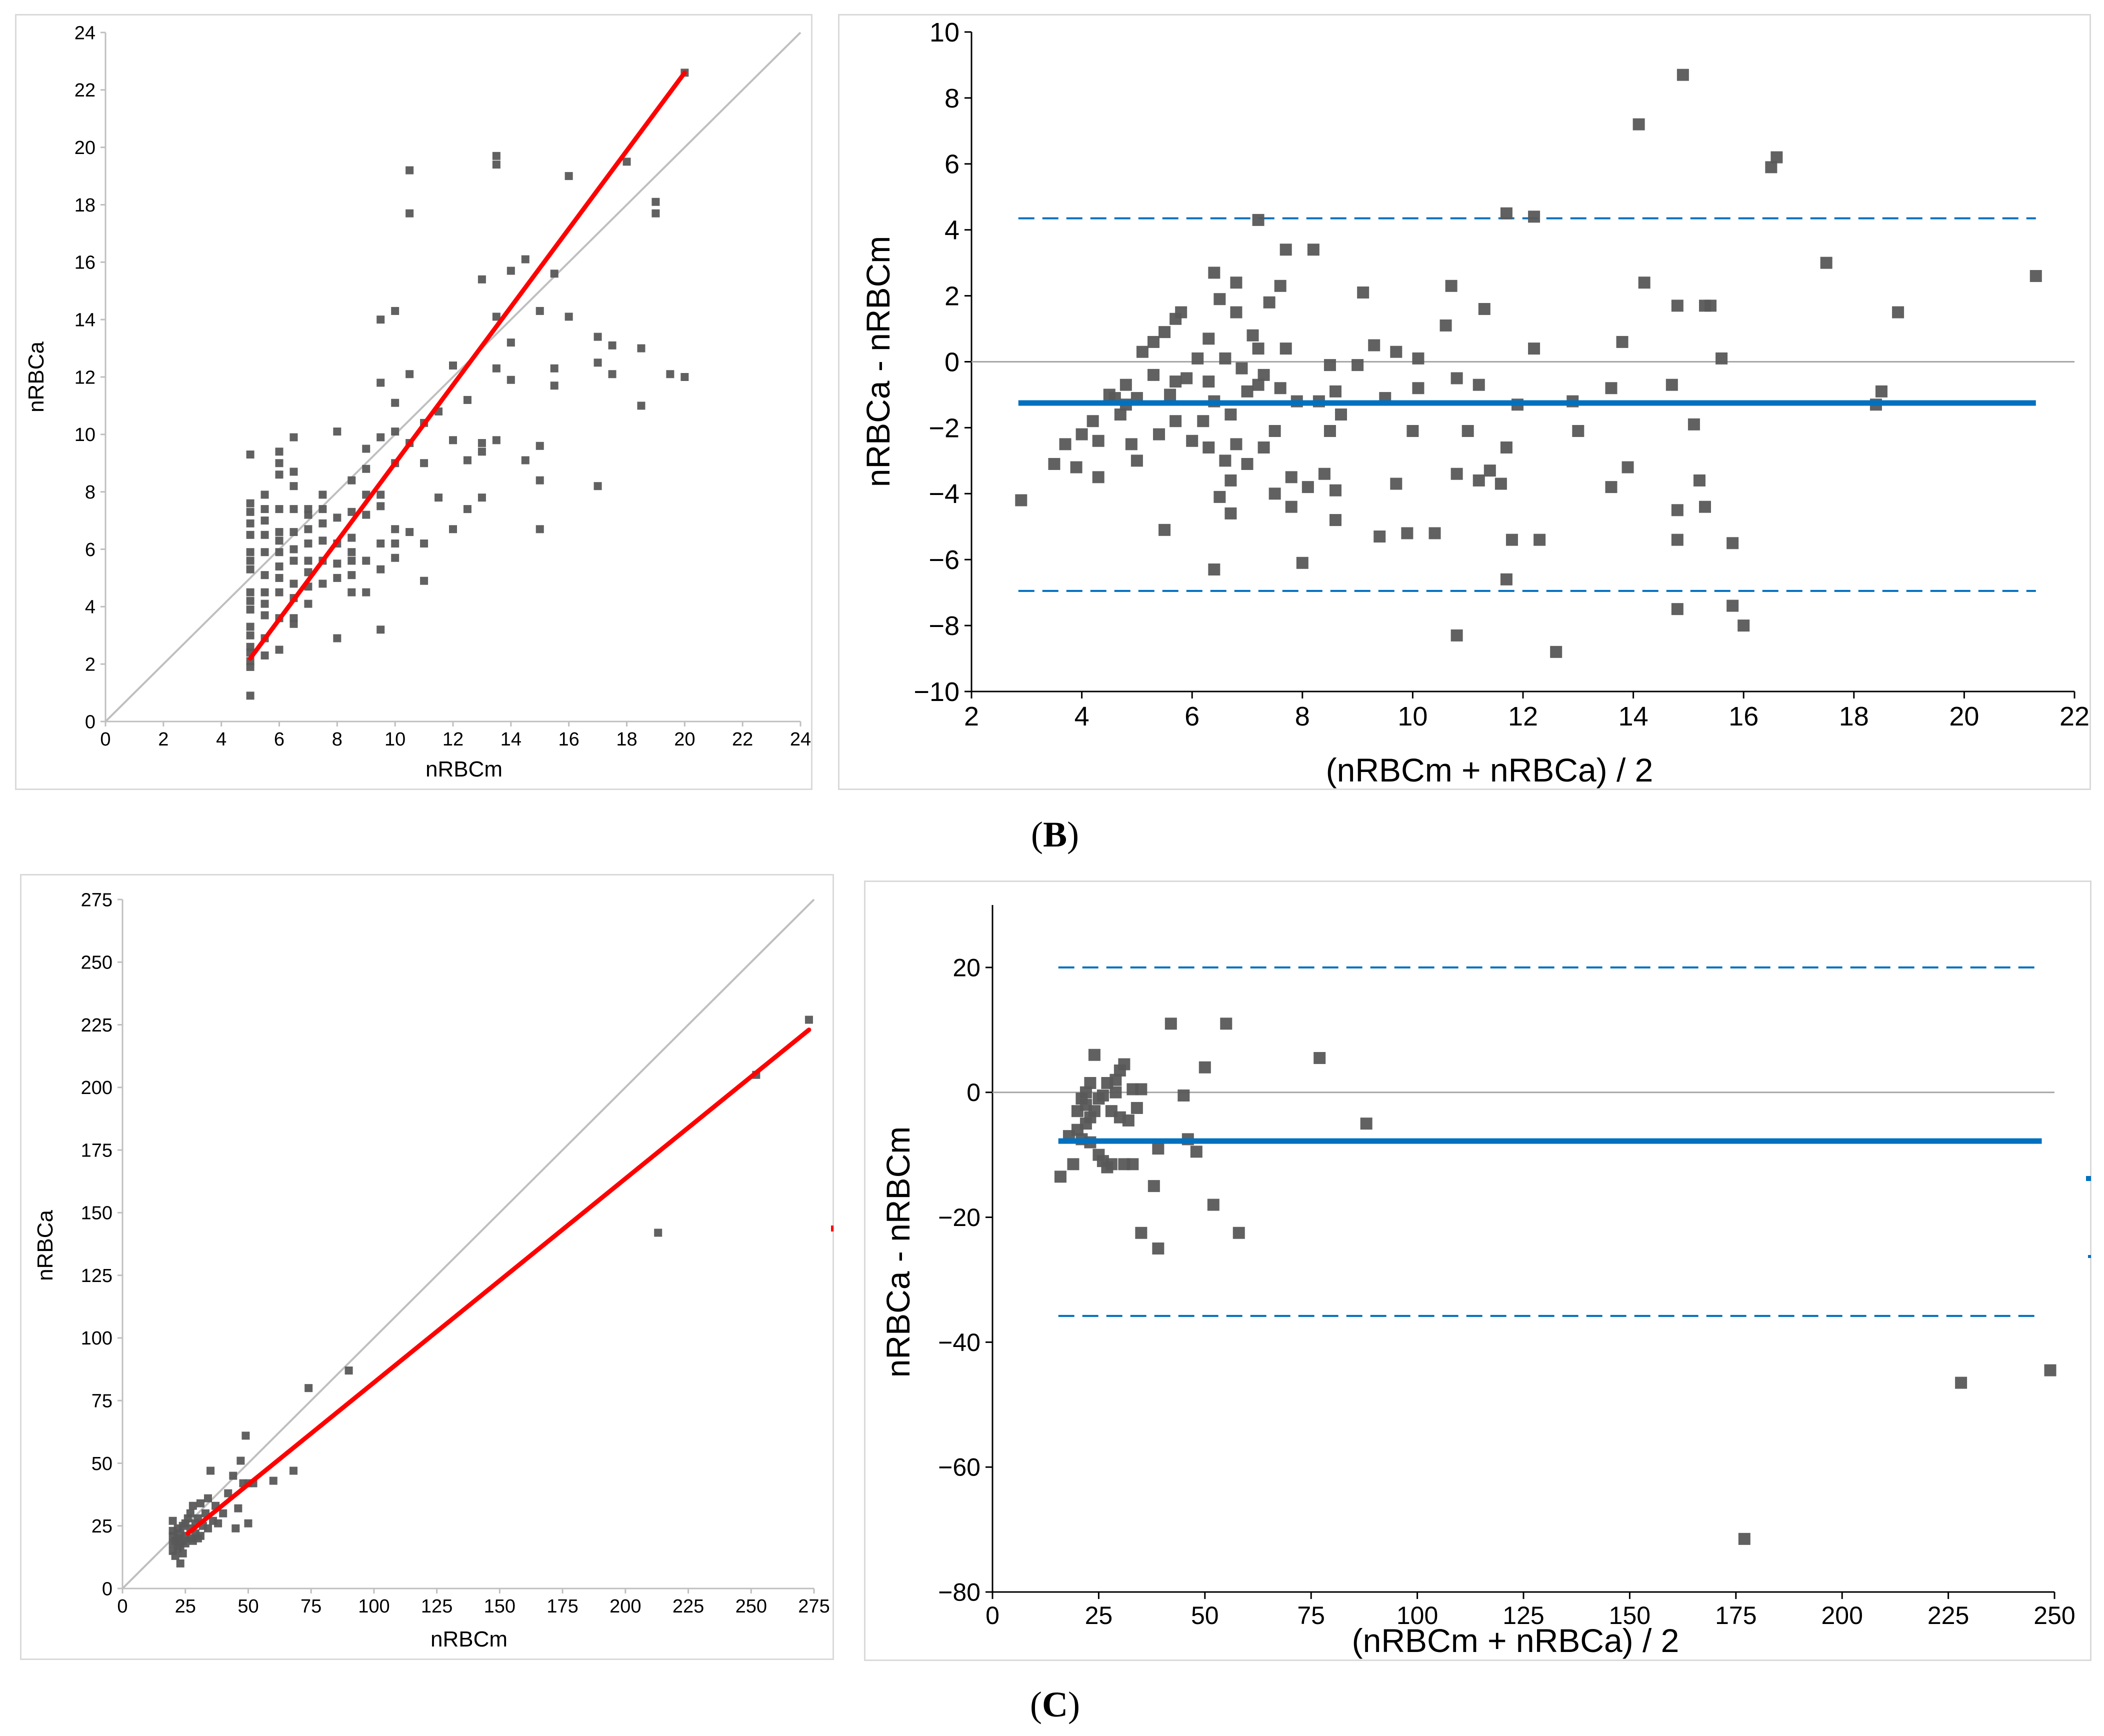 The width and height of the screenshot is (2104, 1736). Describe the element at coordinates (966, 968) in the screenshot. I see `c-right-y-tick-label: 20` at that location.